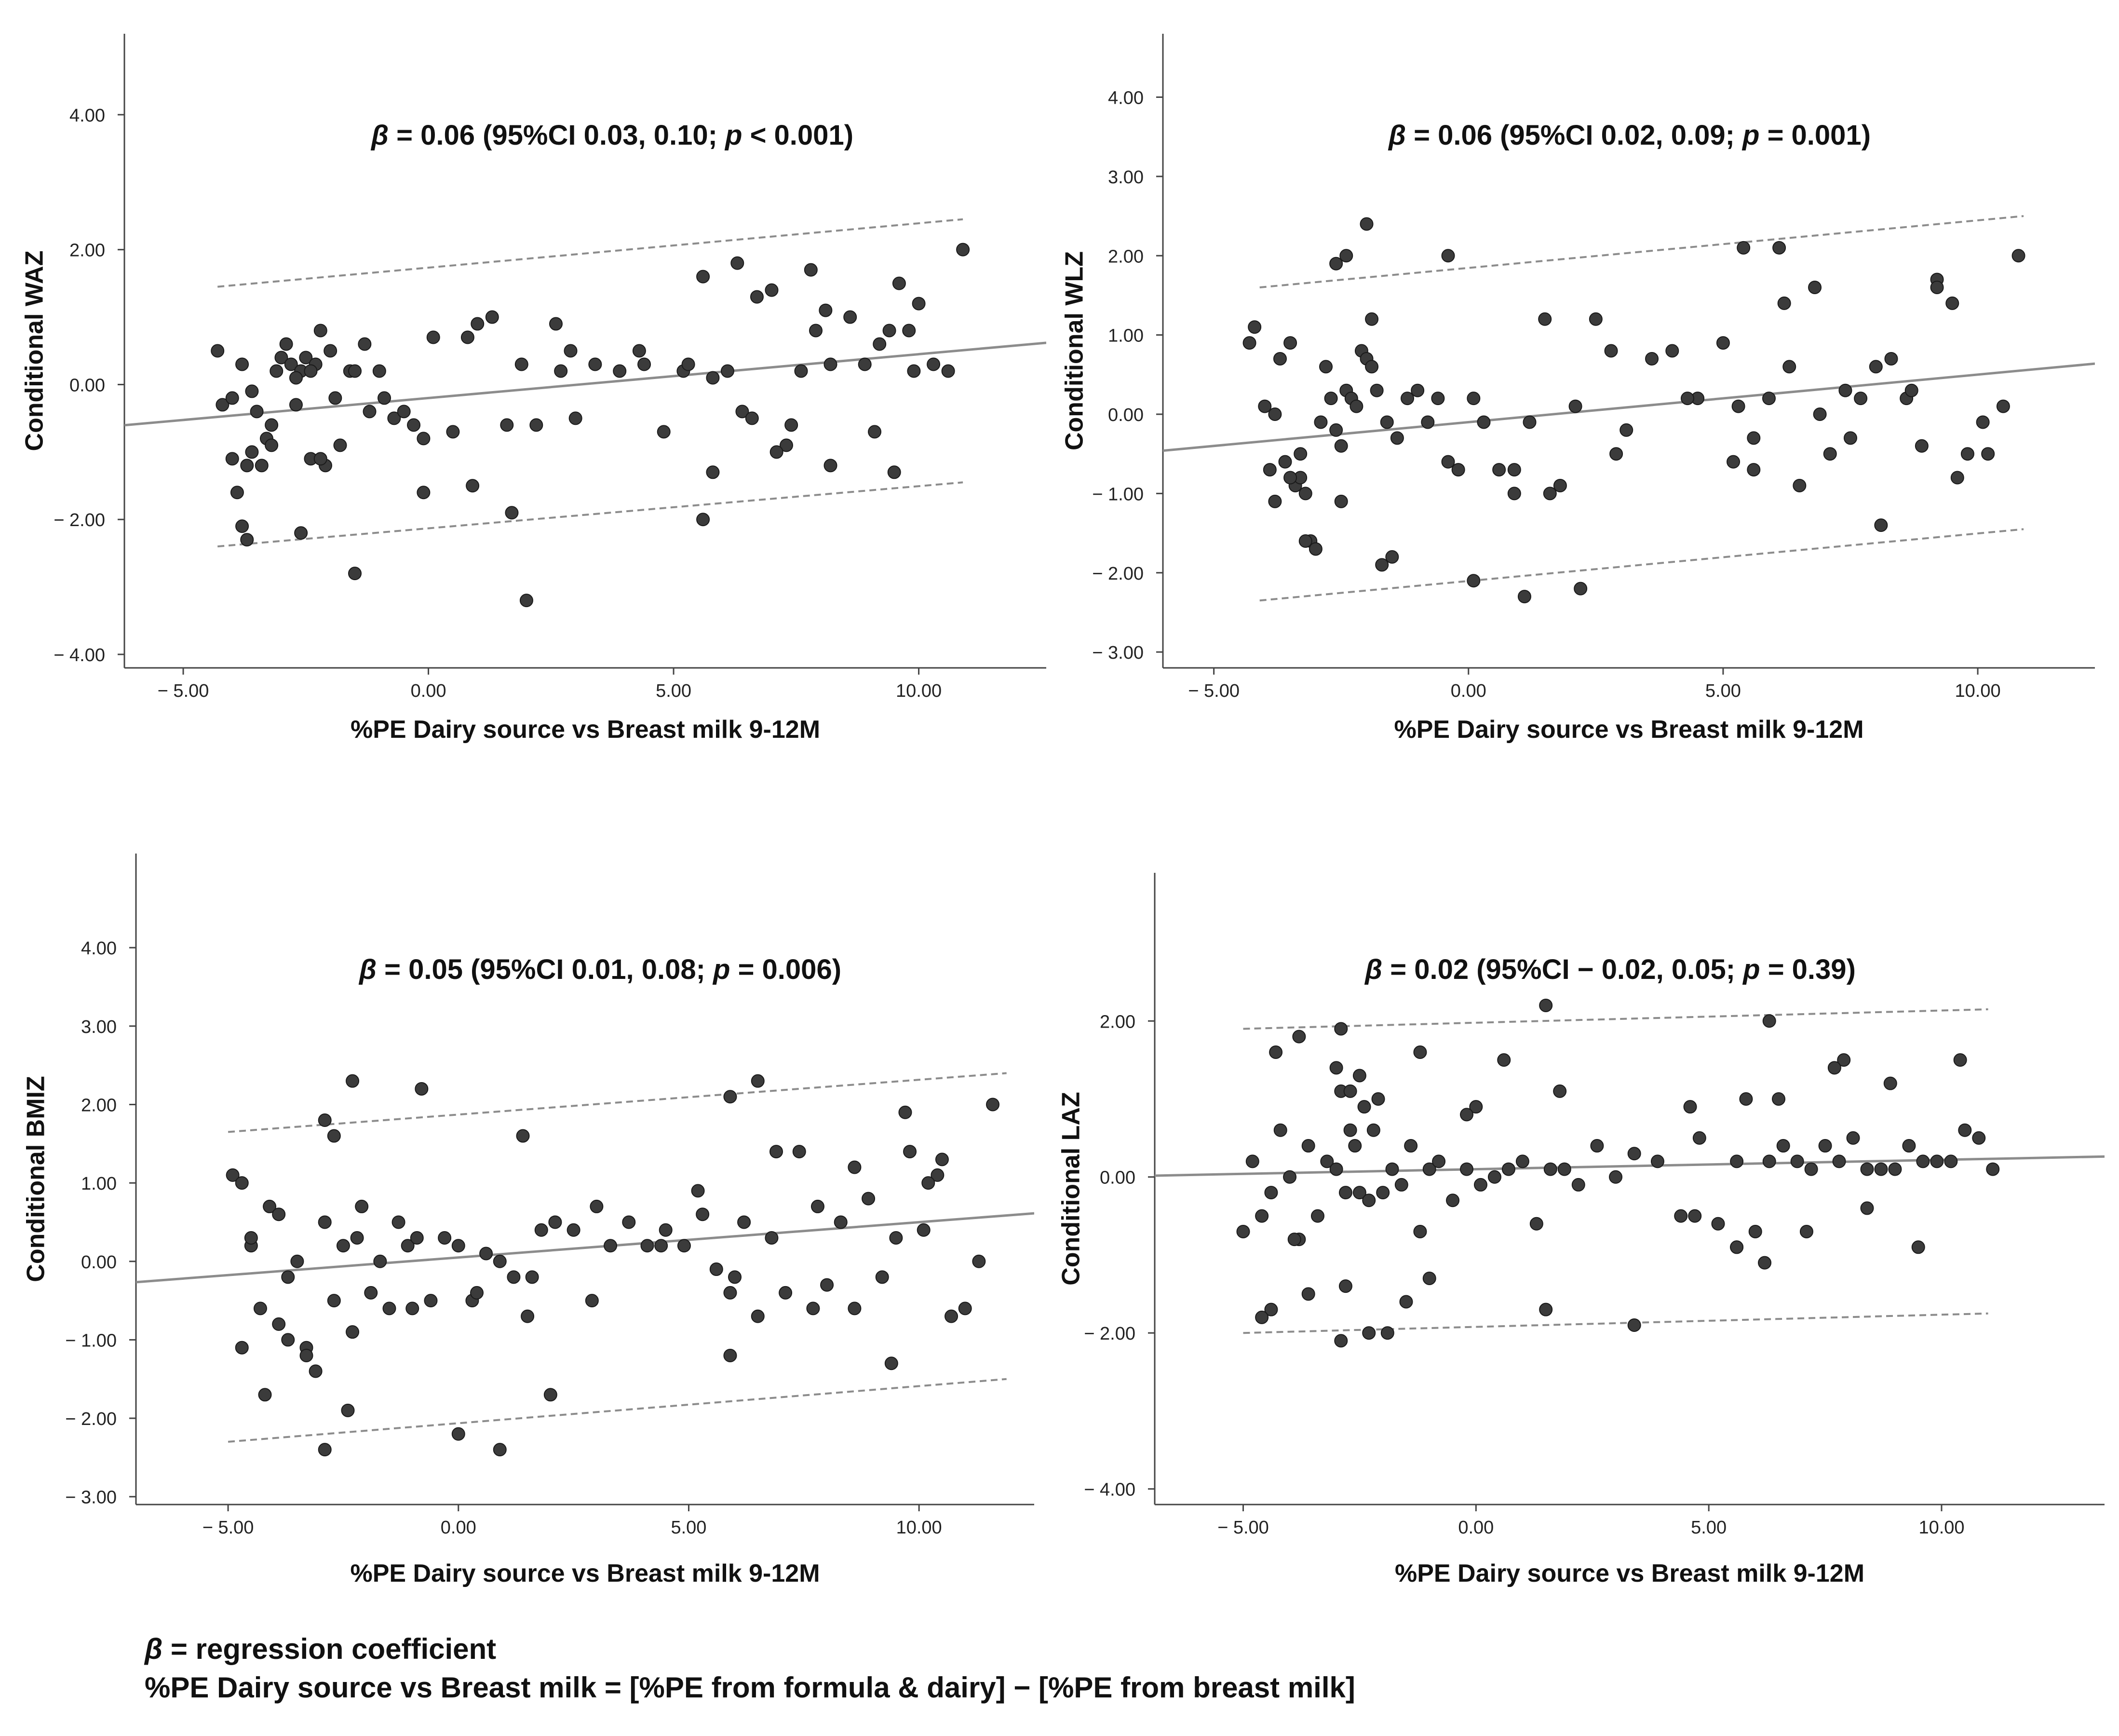 The height and width of the screenshot is (1736, 2119). Describe the element at coordinates (1751, 969) in the screenshot. I see `chart-title-part: p` at that location.